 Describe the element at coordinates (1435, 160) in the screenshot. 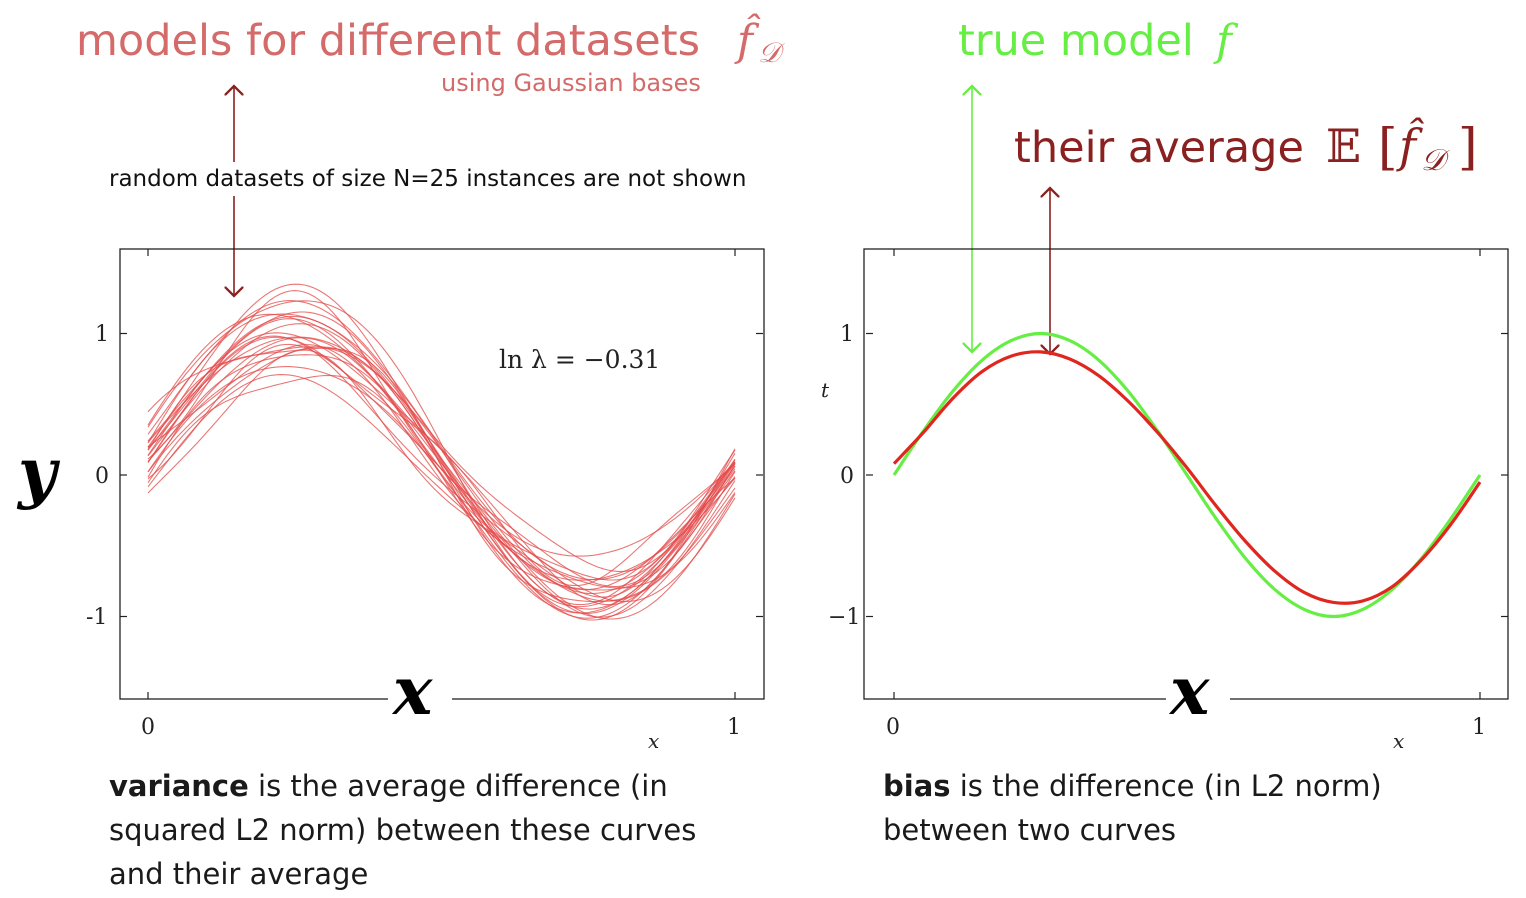

I see `average-symbol-sub: 𝒟` at that location.